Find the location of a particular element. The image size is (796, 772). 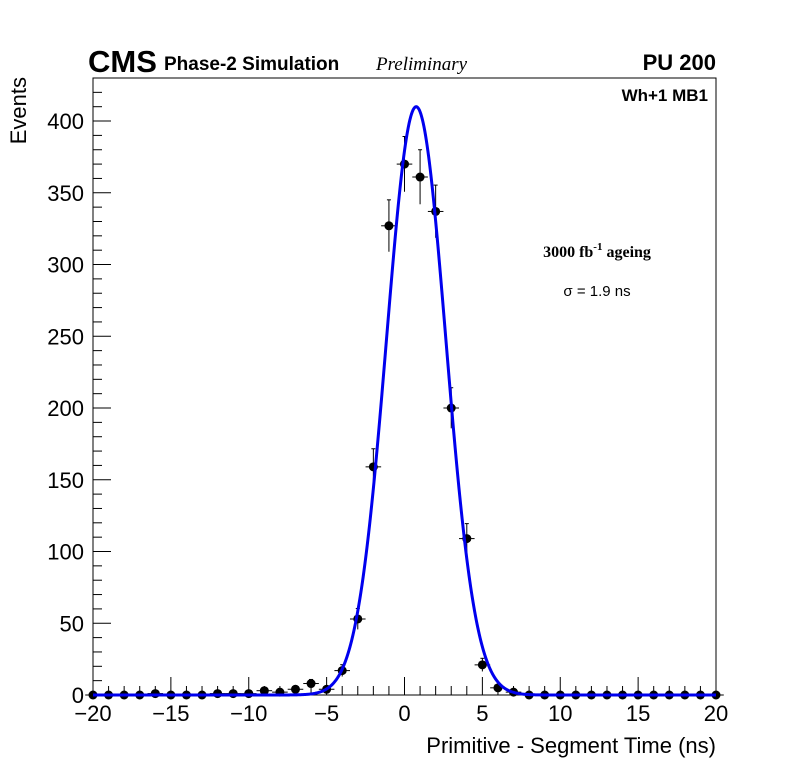

x-tick-label: −5 is located at coordinates (326, 713).